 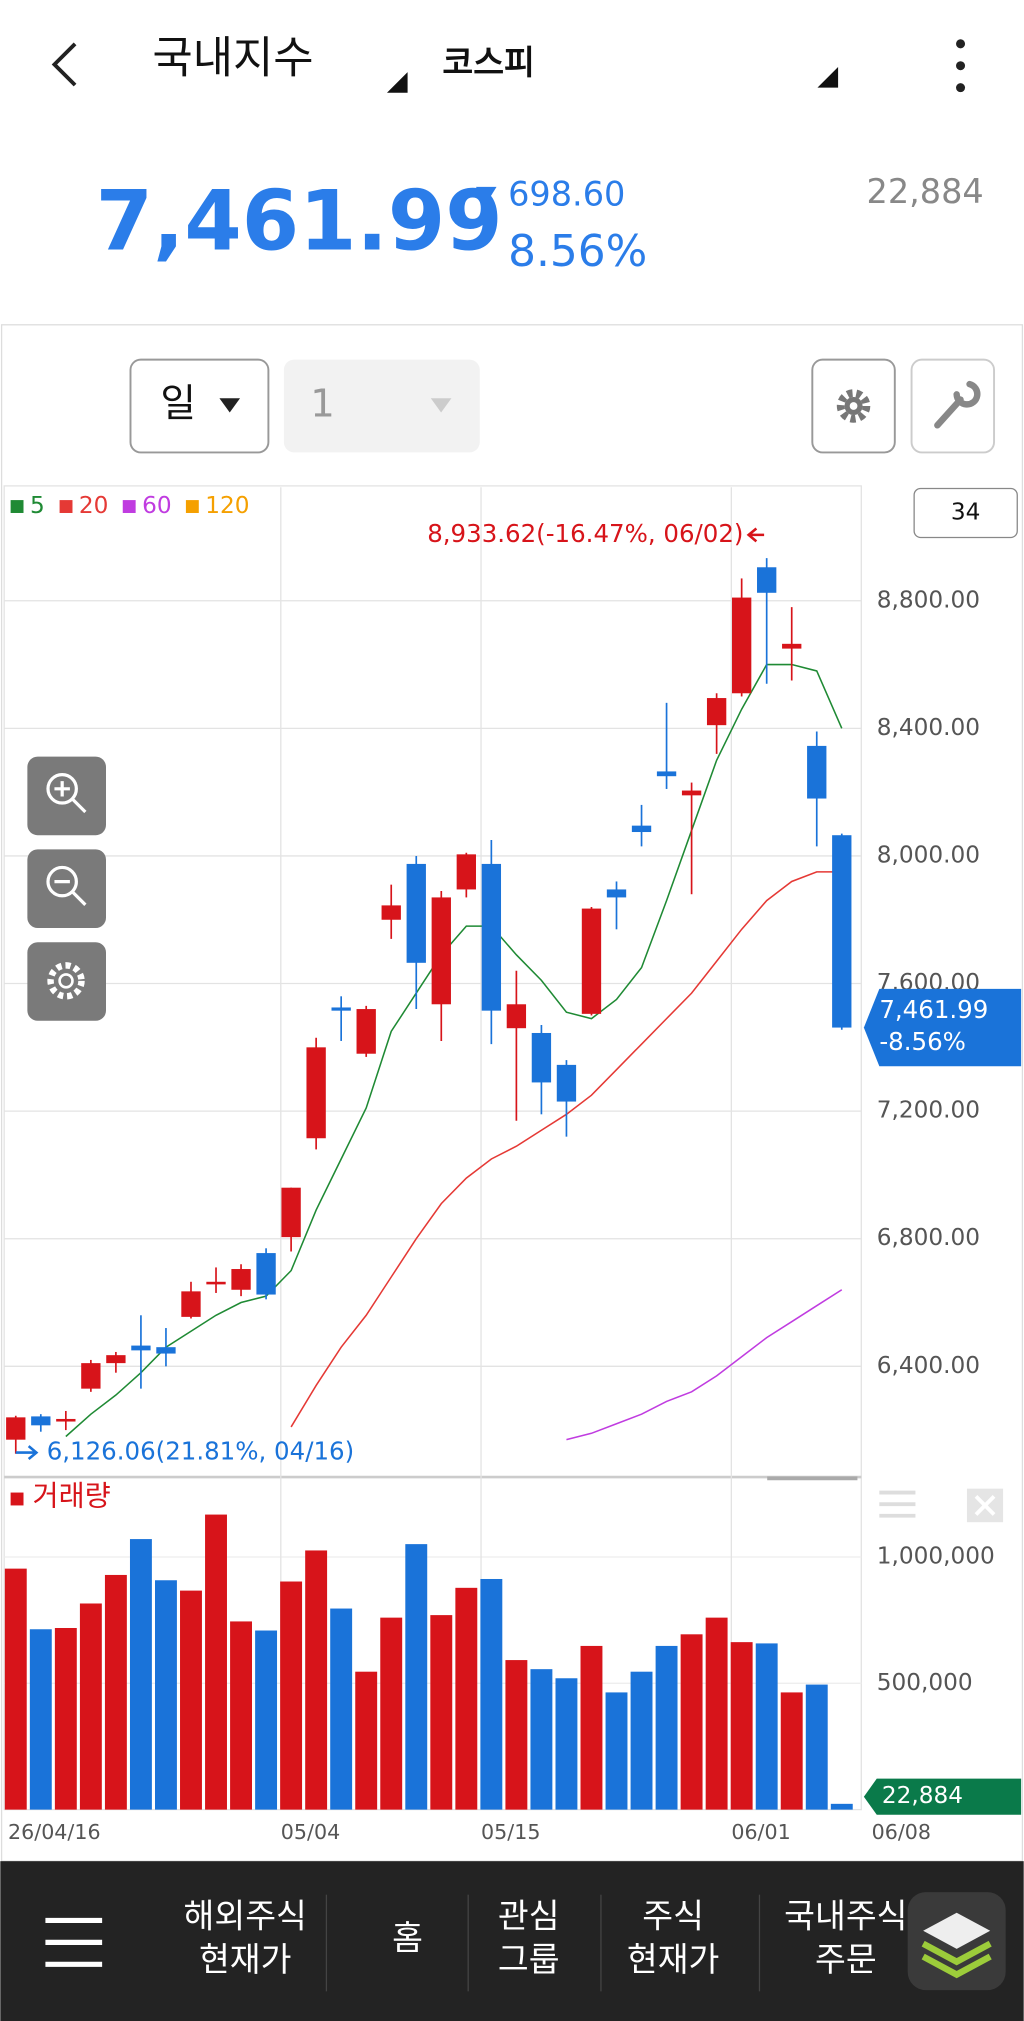 I want to click on volume: 22,884, so click(x=925, y=191).